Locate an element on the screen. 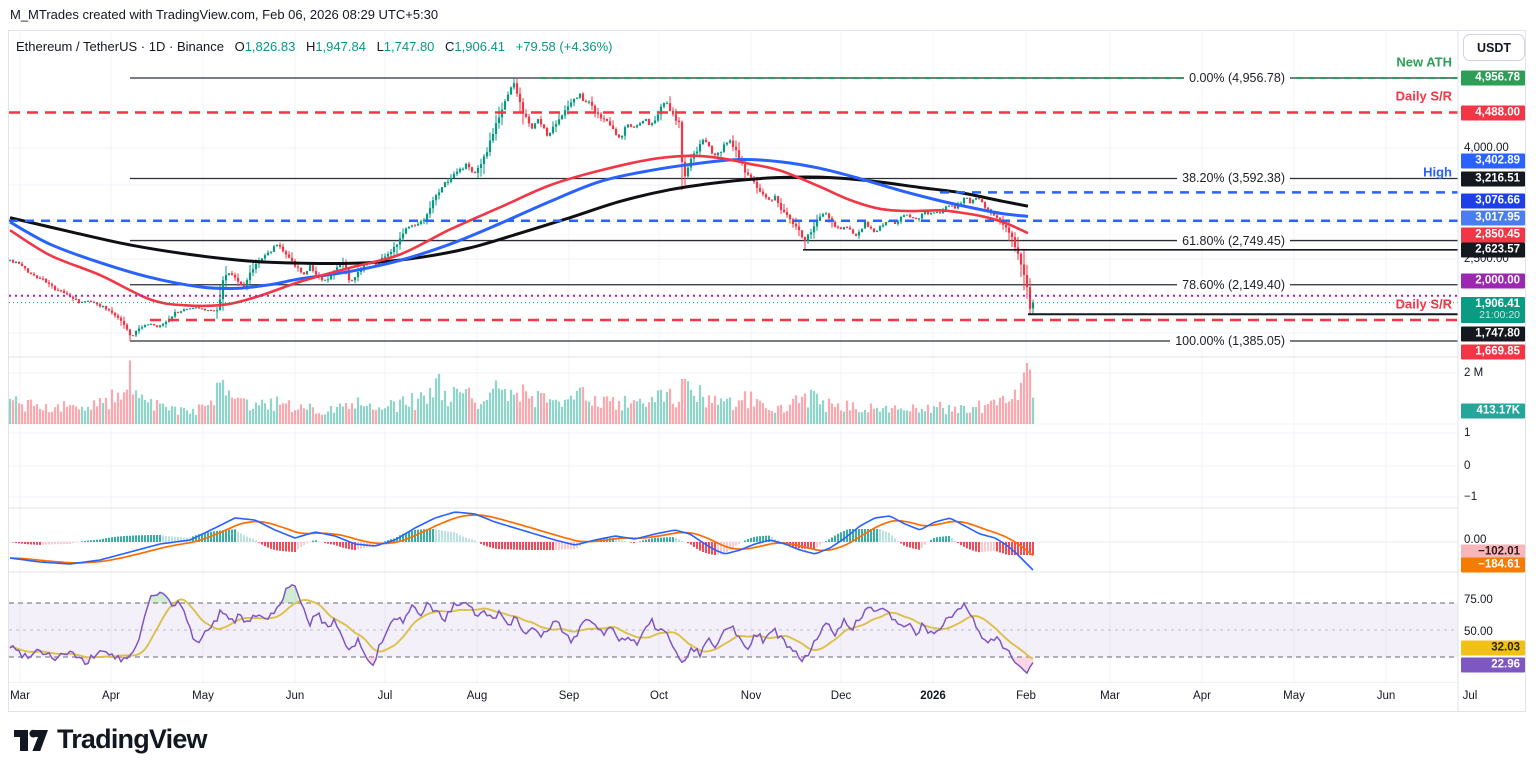  fib-level-label: 78.60% (2,149.40) is located at coordinates (1233, 284).